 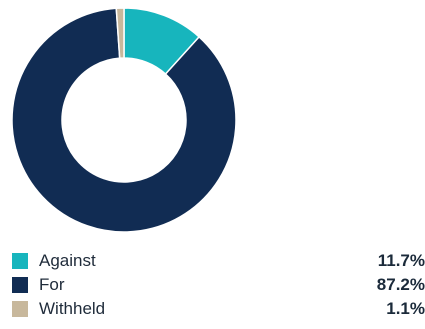 What do you see at coordinates (20, 261) in the screenshot?
I see `legend-swatch-against` at bounding box center [20, 261].